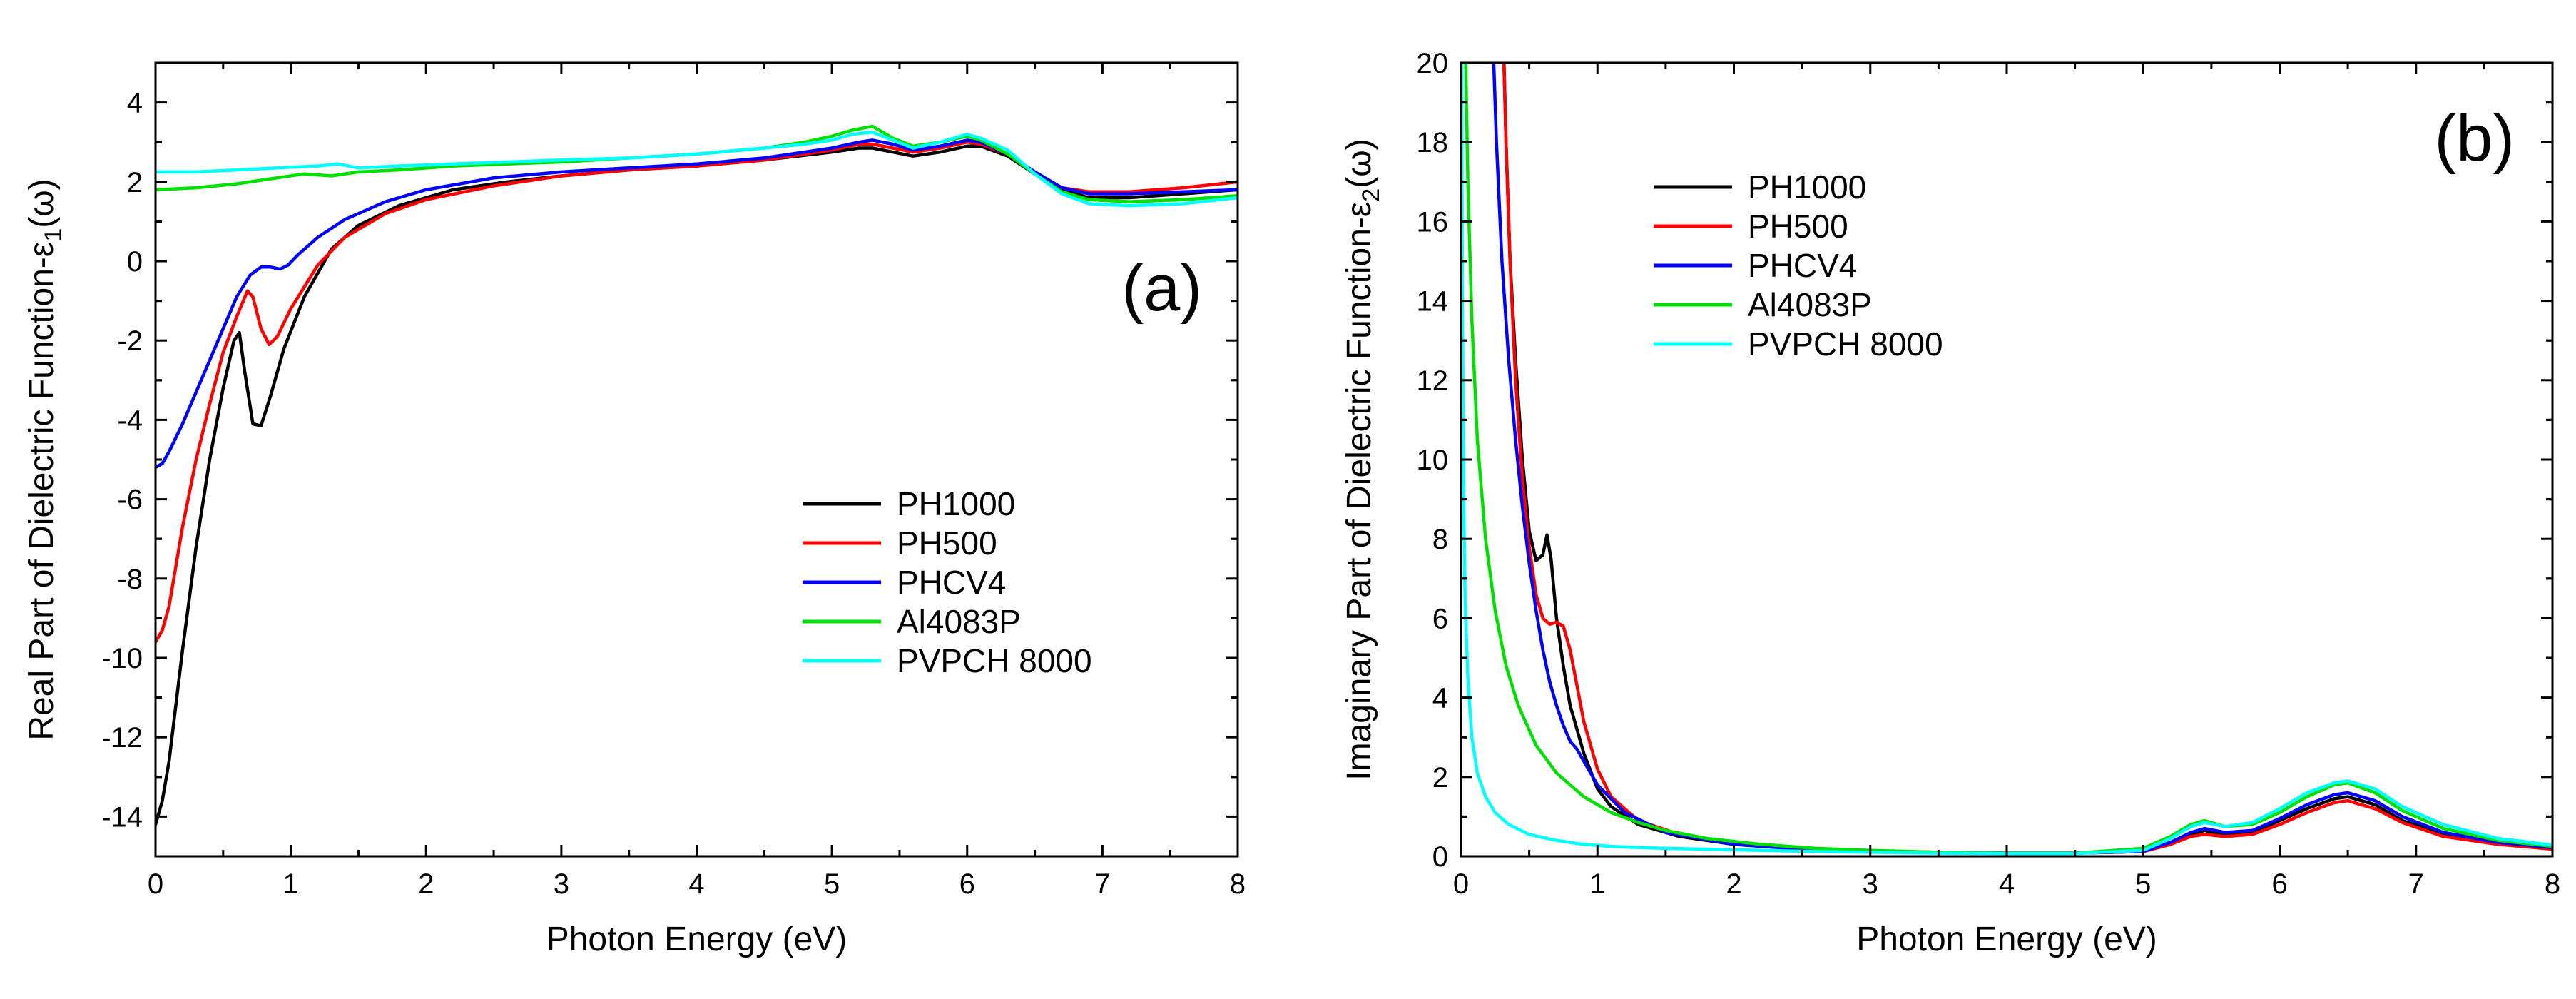 This screenshot has height=999, width=2576. Describe the element at coordinates (1433, 381) in the screenshot. I see `y-tick-label: 12` at that location.